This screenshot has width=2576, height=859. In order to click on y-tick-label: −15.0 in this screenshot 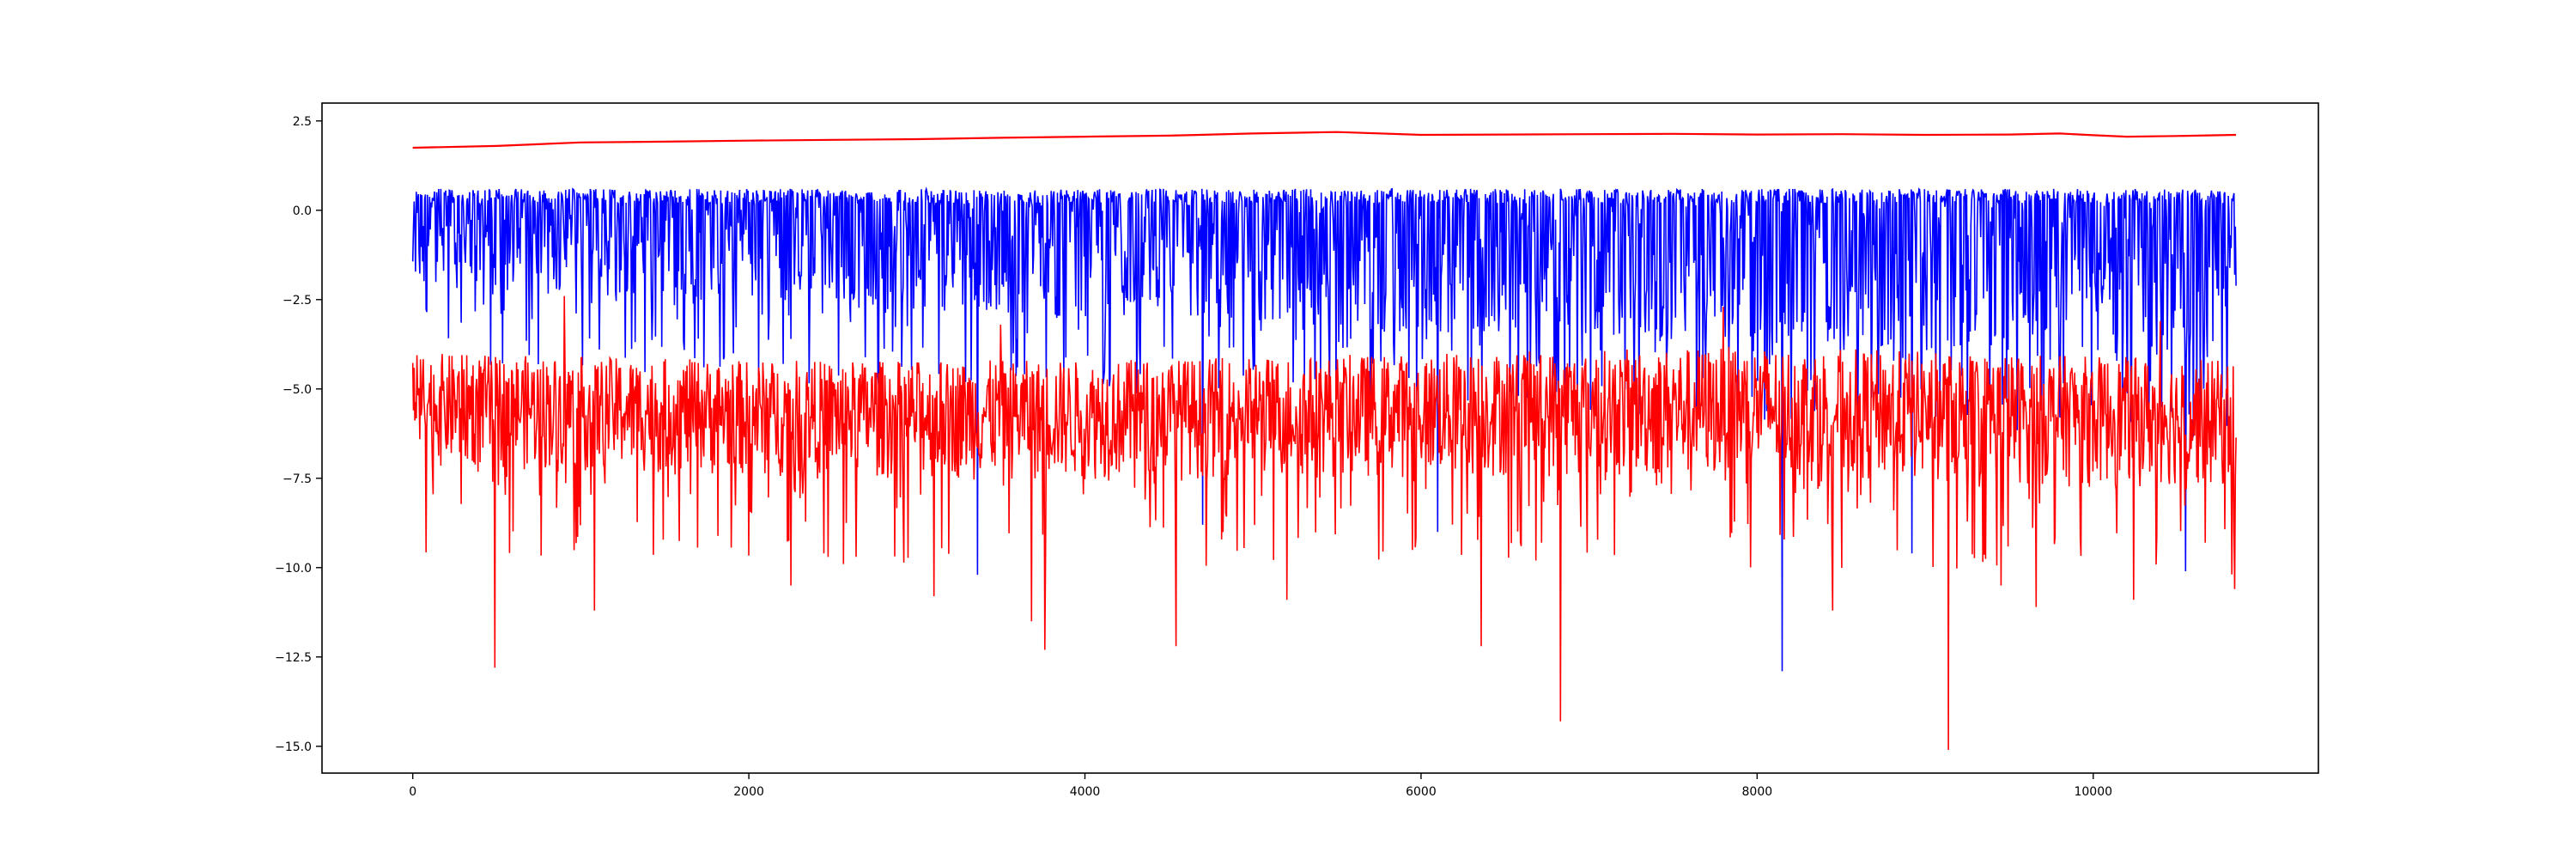, I will do `click(293, 747)`.